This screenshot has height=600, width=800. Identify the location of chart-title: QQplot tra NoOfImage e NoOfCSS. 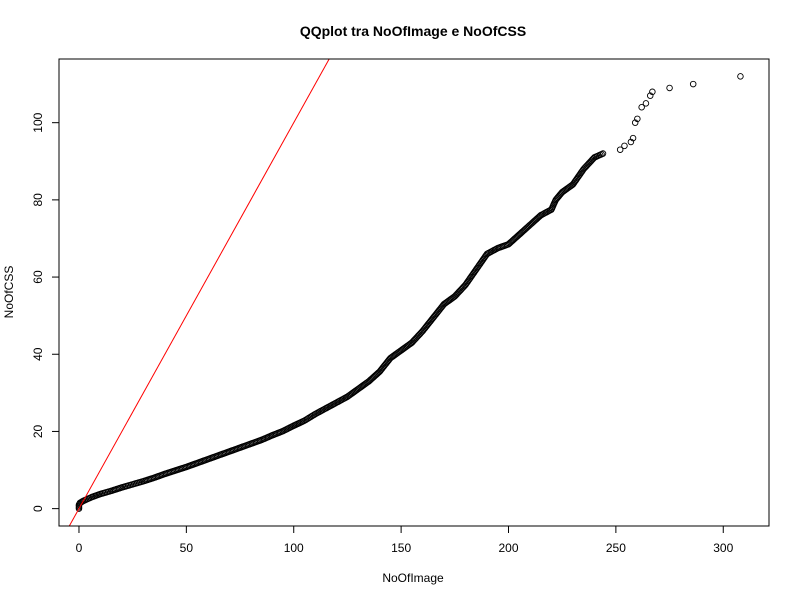
(413, 31).